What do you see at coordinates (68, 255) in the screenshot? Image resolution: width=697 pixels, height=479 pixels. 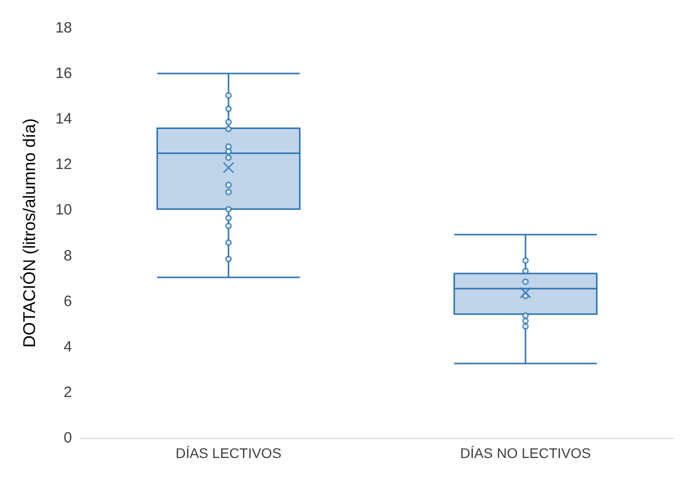 I see `y-tick-label: 8` at bounding box center [68, 255].